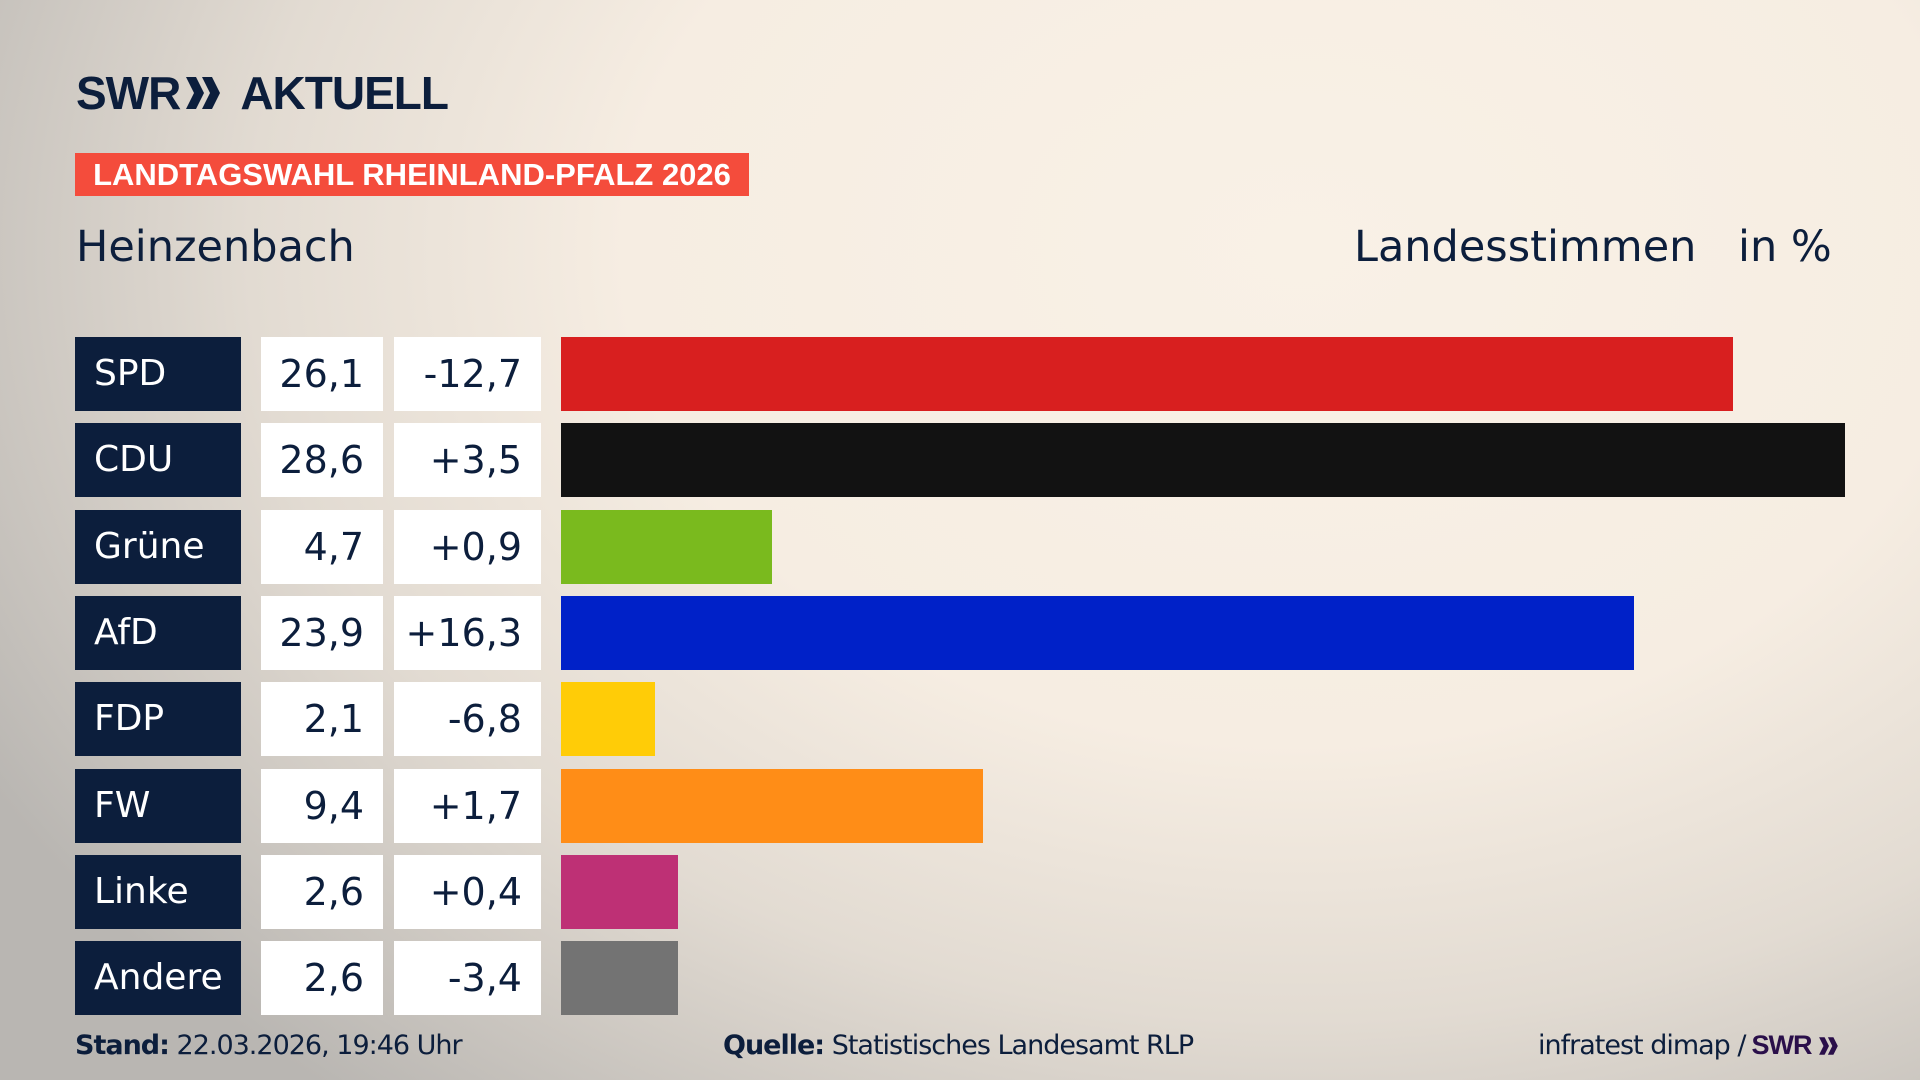  Describe the element at coordinates (467, 719) in the screenshot. I see `diff-label: -6,8` at that location.